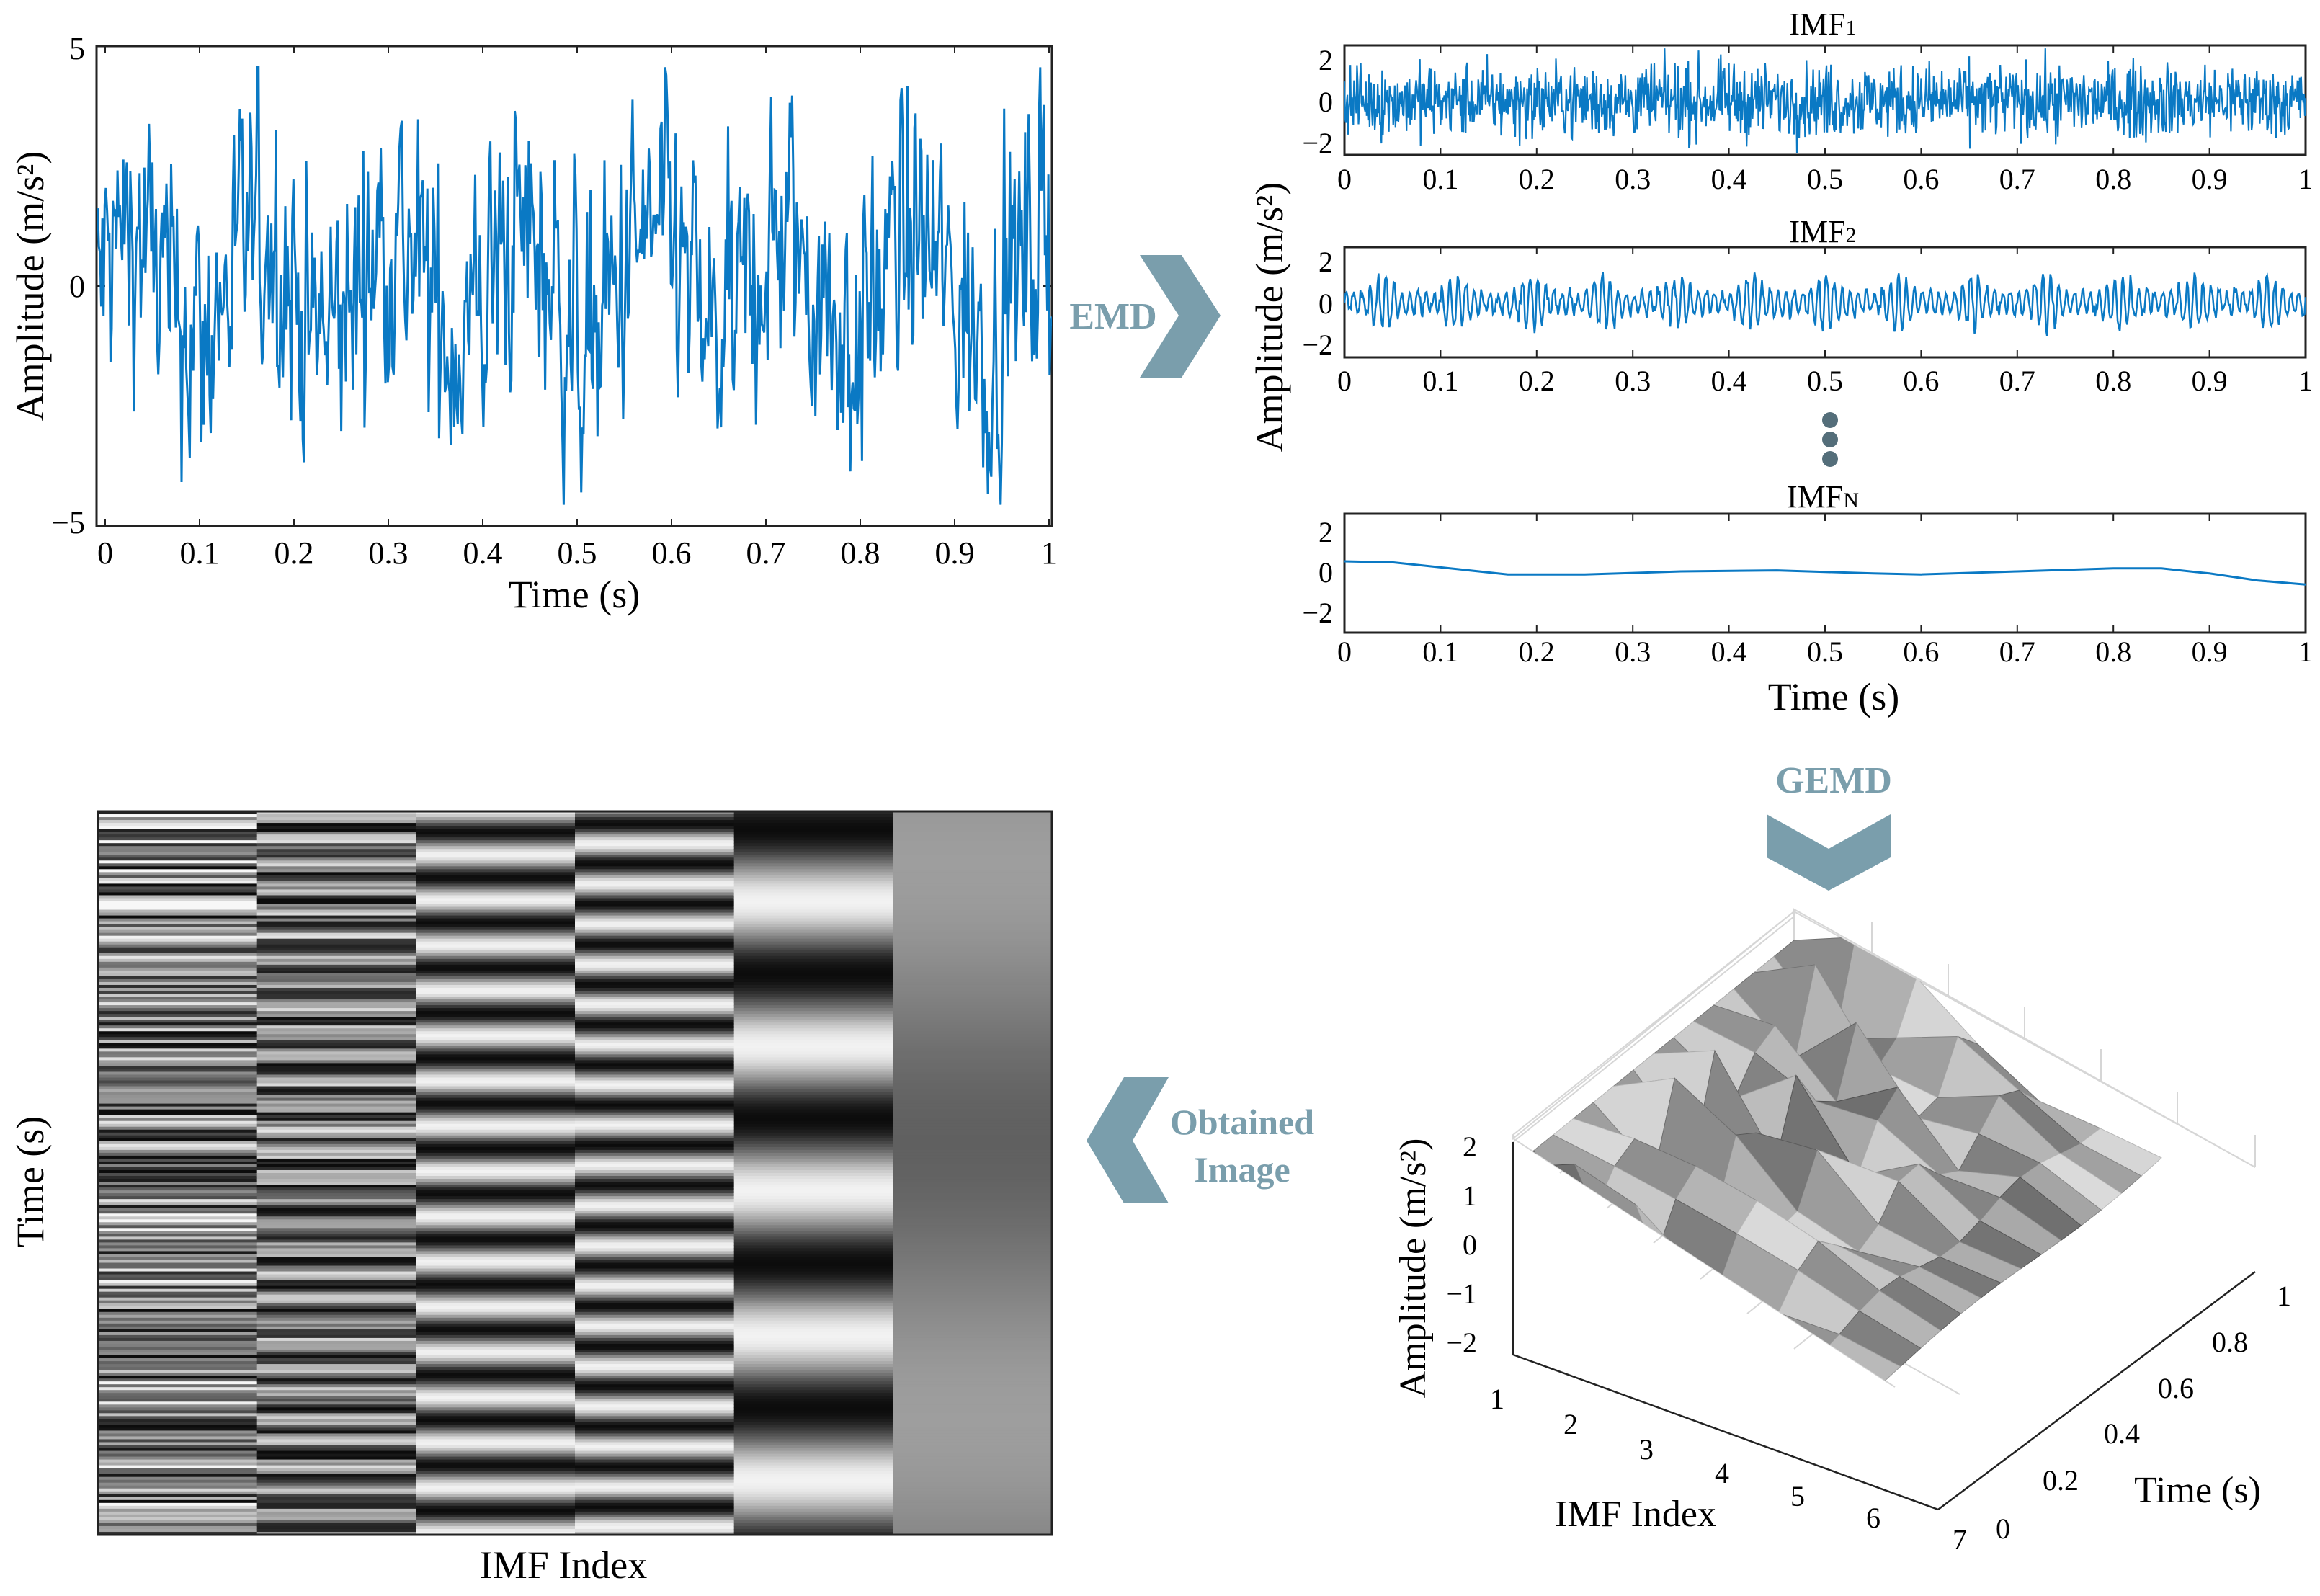 Image resolution: width=2320 pixels, height=1596 pixels. I want to click on back-wall-left, so click(1653, 1026).